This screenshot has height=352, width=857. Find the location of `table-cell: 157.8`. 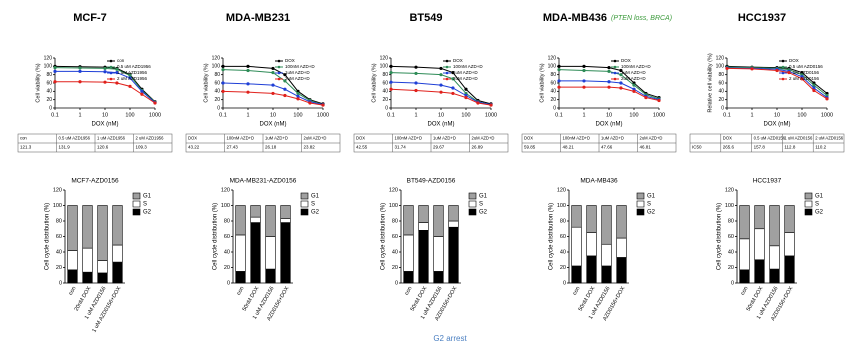

table-cell: 157.8 is located at coordinates (760, 147).